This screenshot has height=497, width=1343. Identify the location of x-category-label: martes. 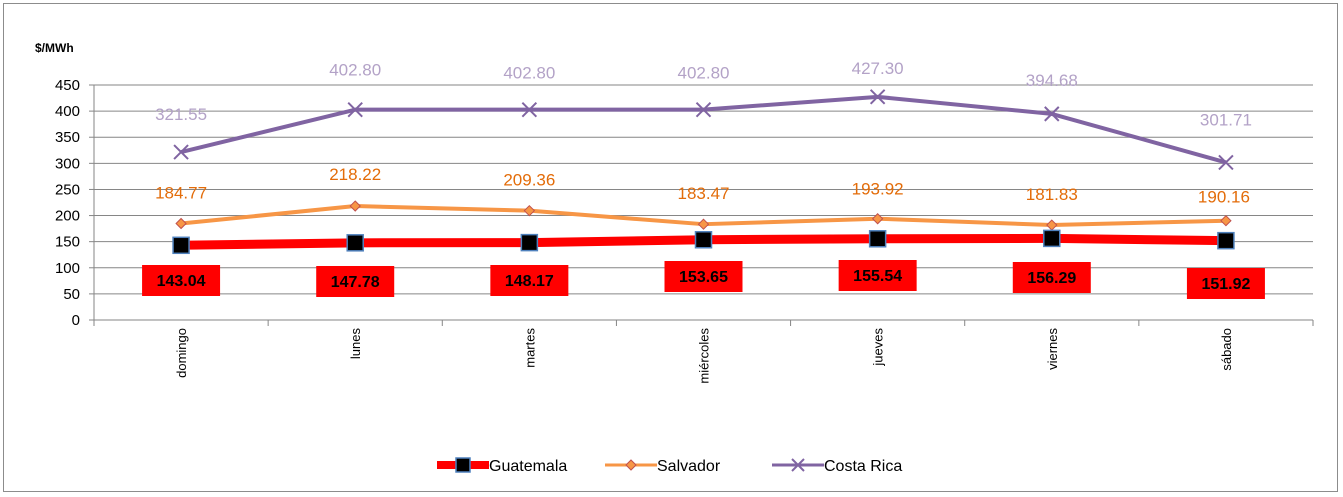
(529, 348).